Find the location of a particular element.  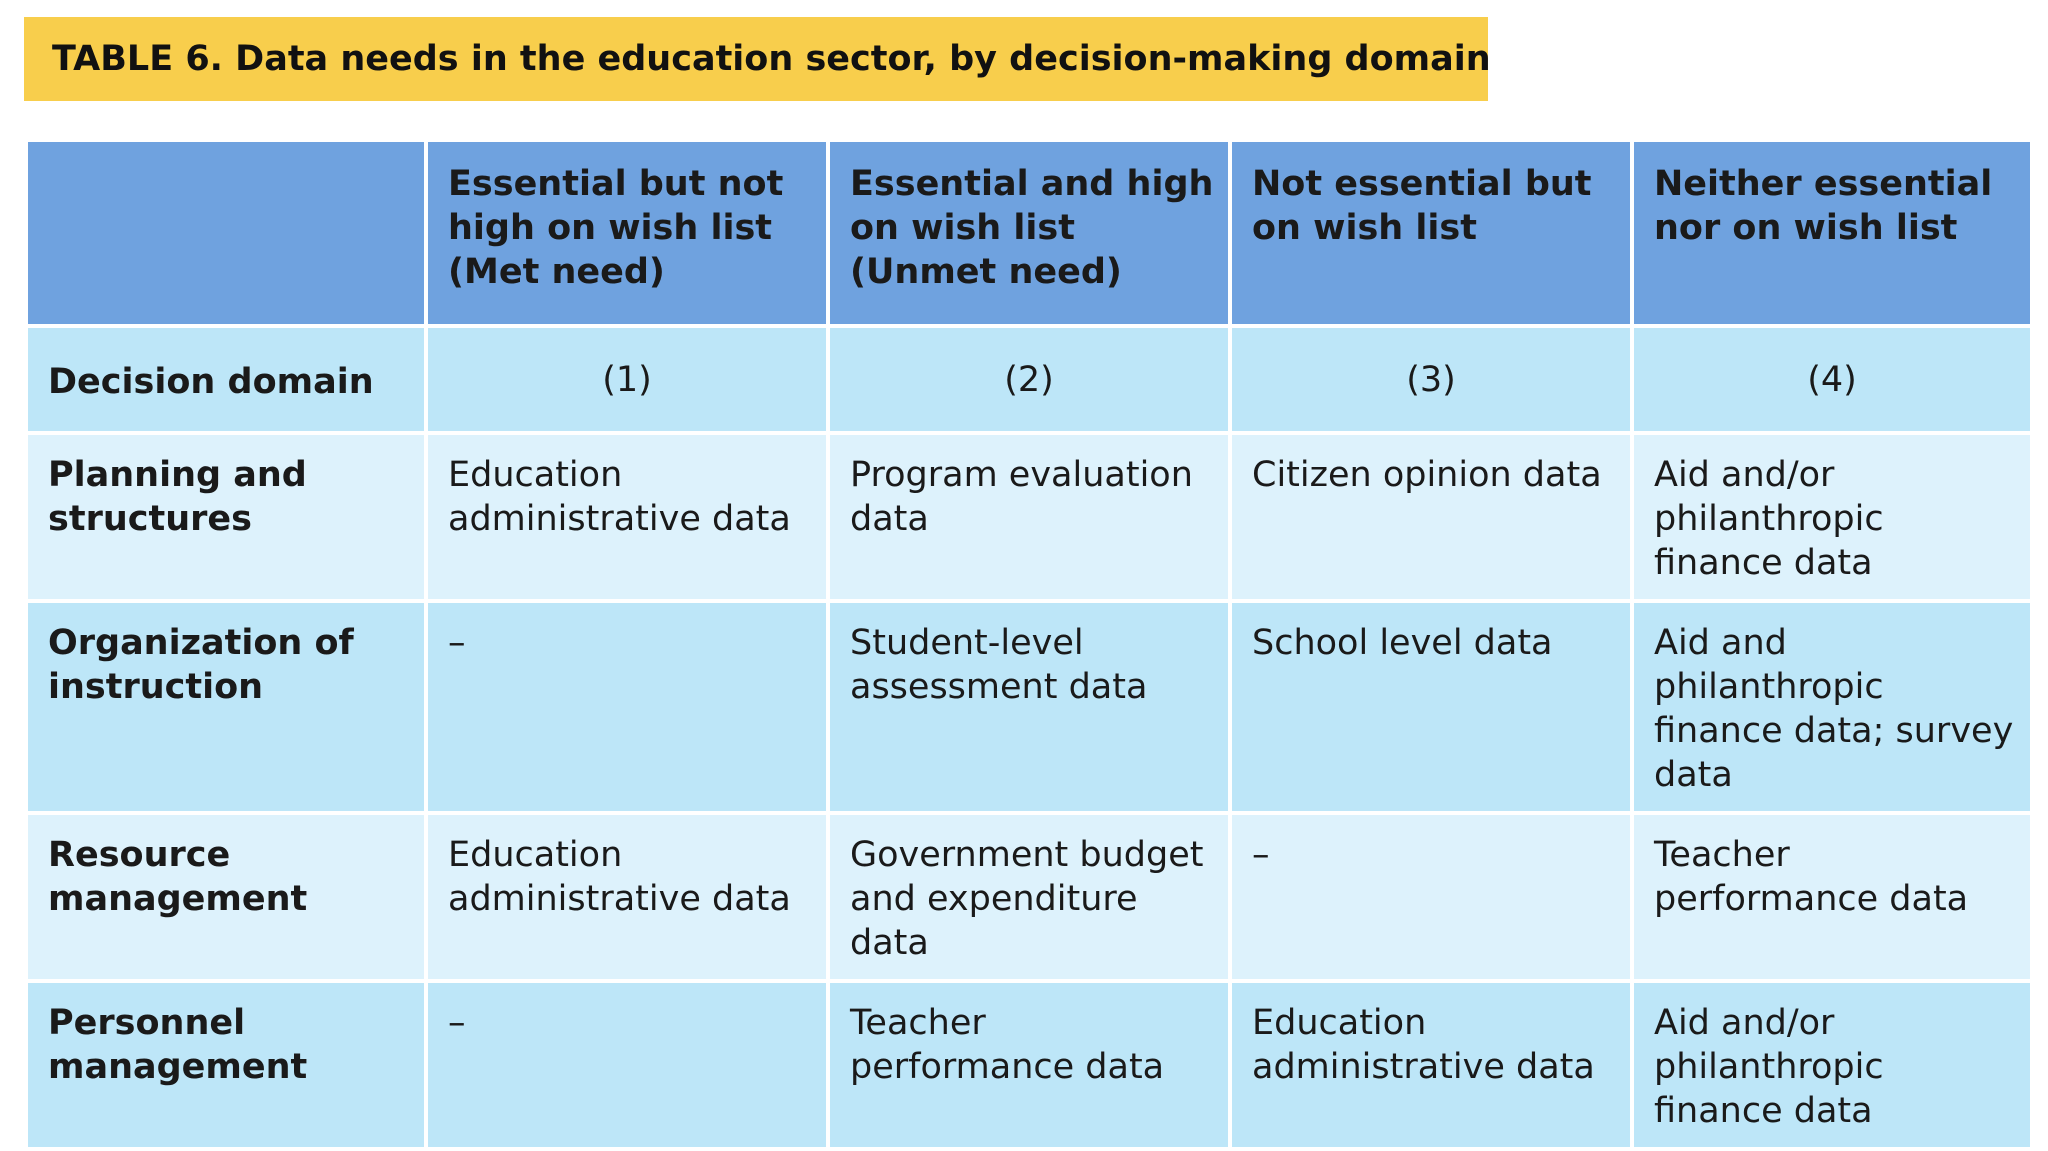

table-cell: Student-level assessment data is located at coordinates (1029, 707).